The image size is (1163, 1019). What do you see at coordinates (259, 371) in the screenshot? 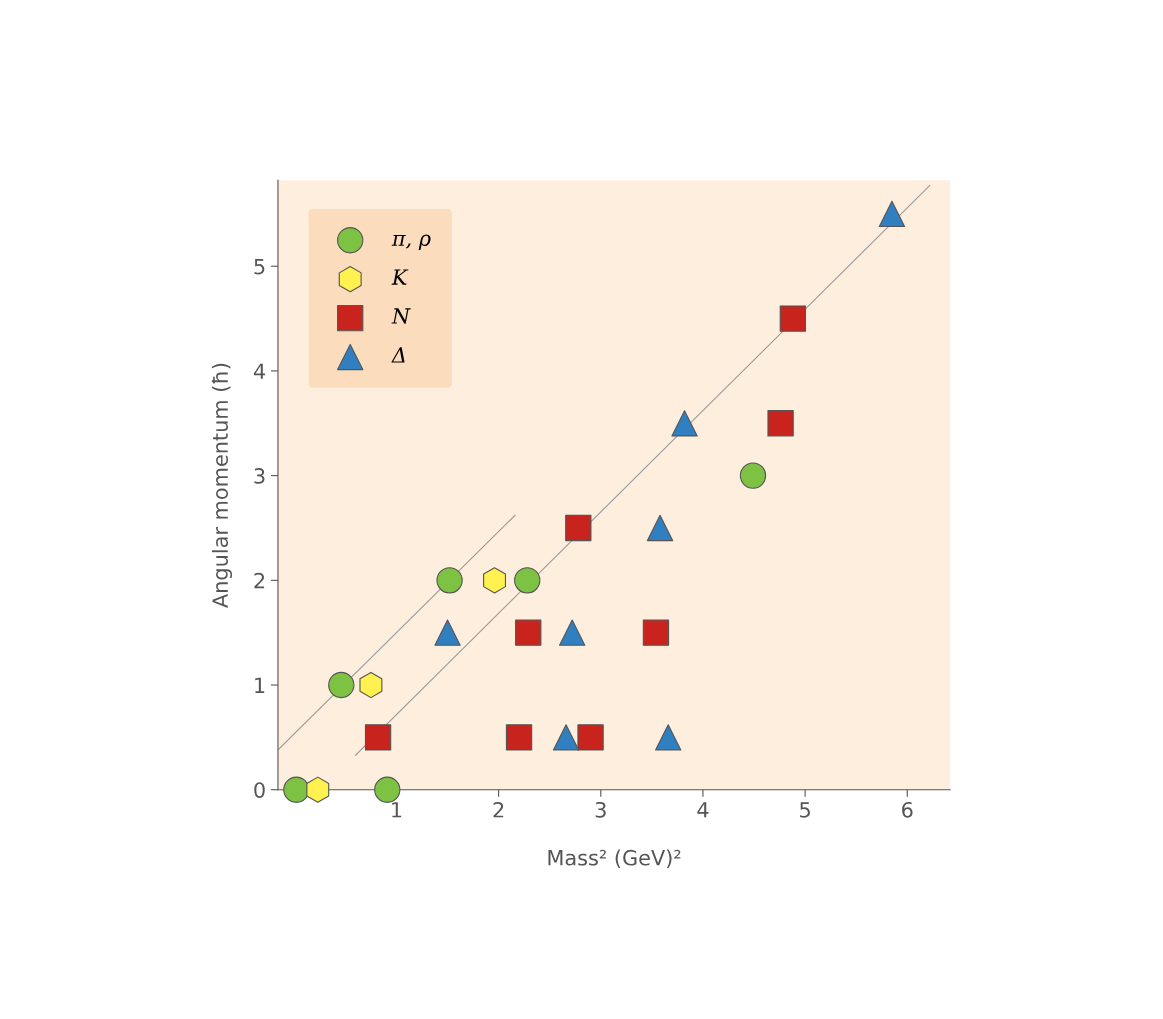
I see `y-tick-label: 4` at bounding box center [259, 371].